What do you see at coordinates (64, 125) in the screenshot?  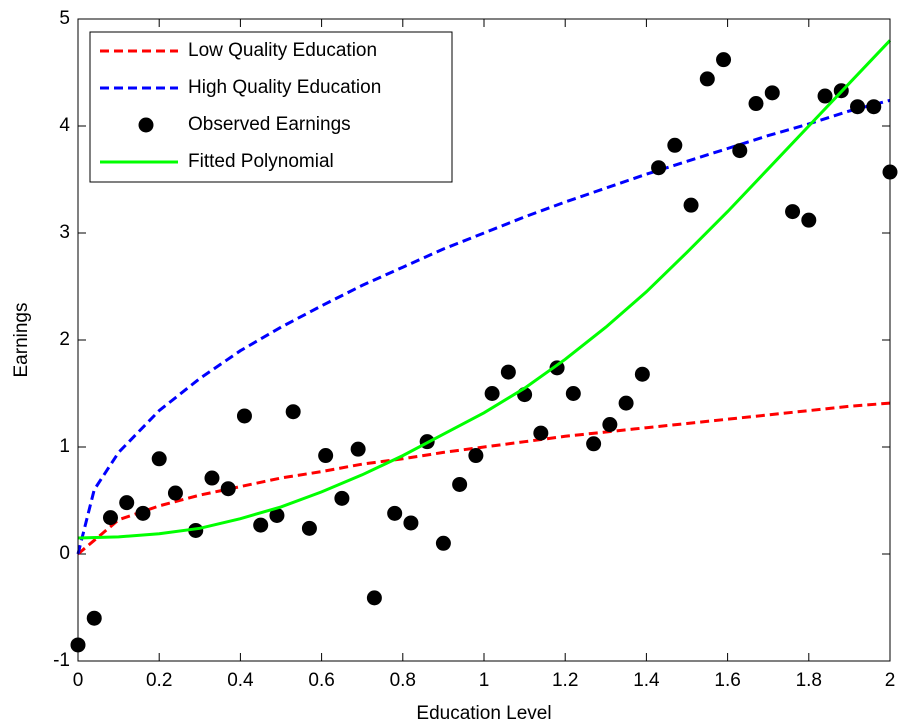 I see `y-tick-label: 4` at bounding box center [64, 125].